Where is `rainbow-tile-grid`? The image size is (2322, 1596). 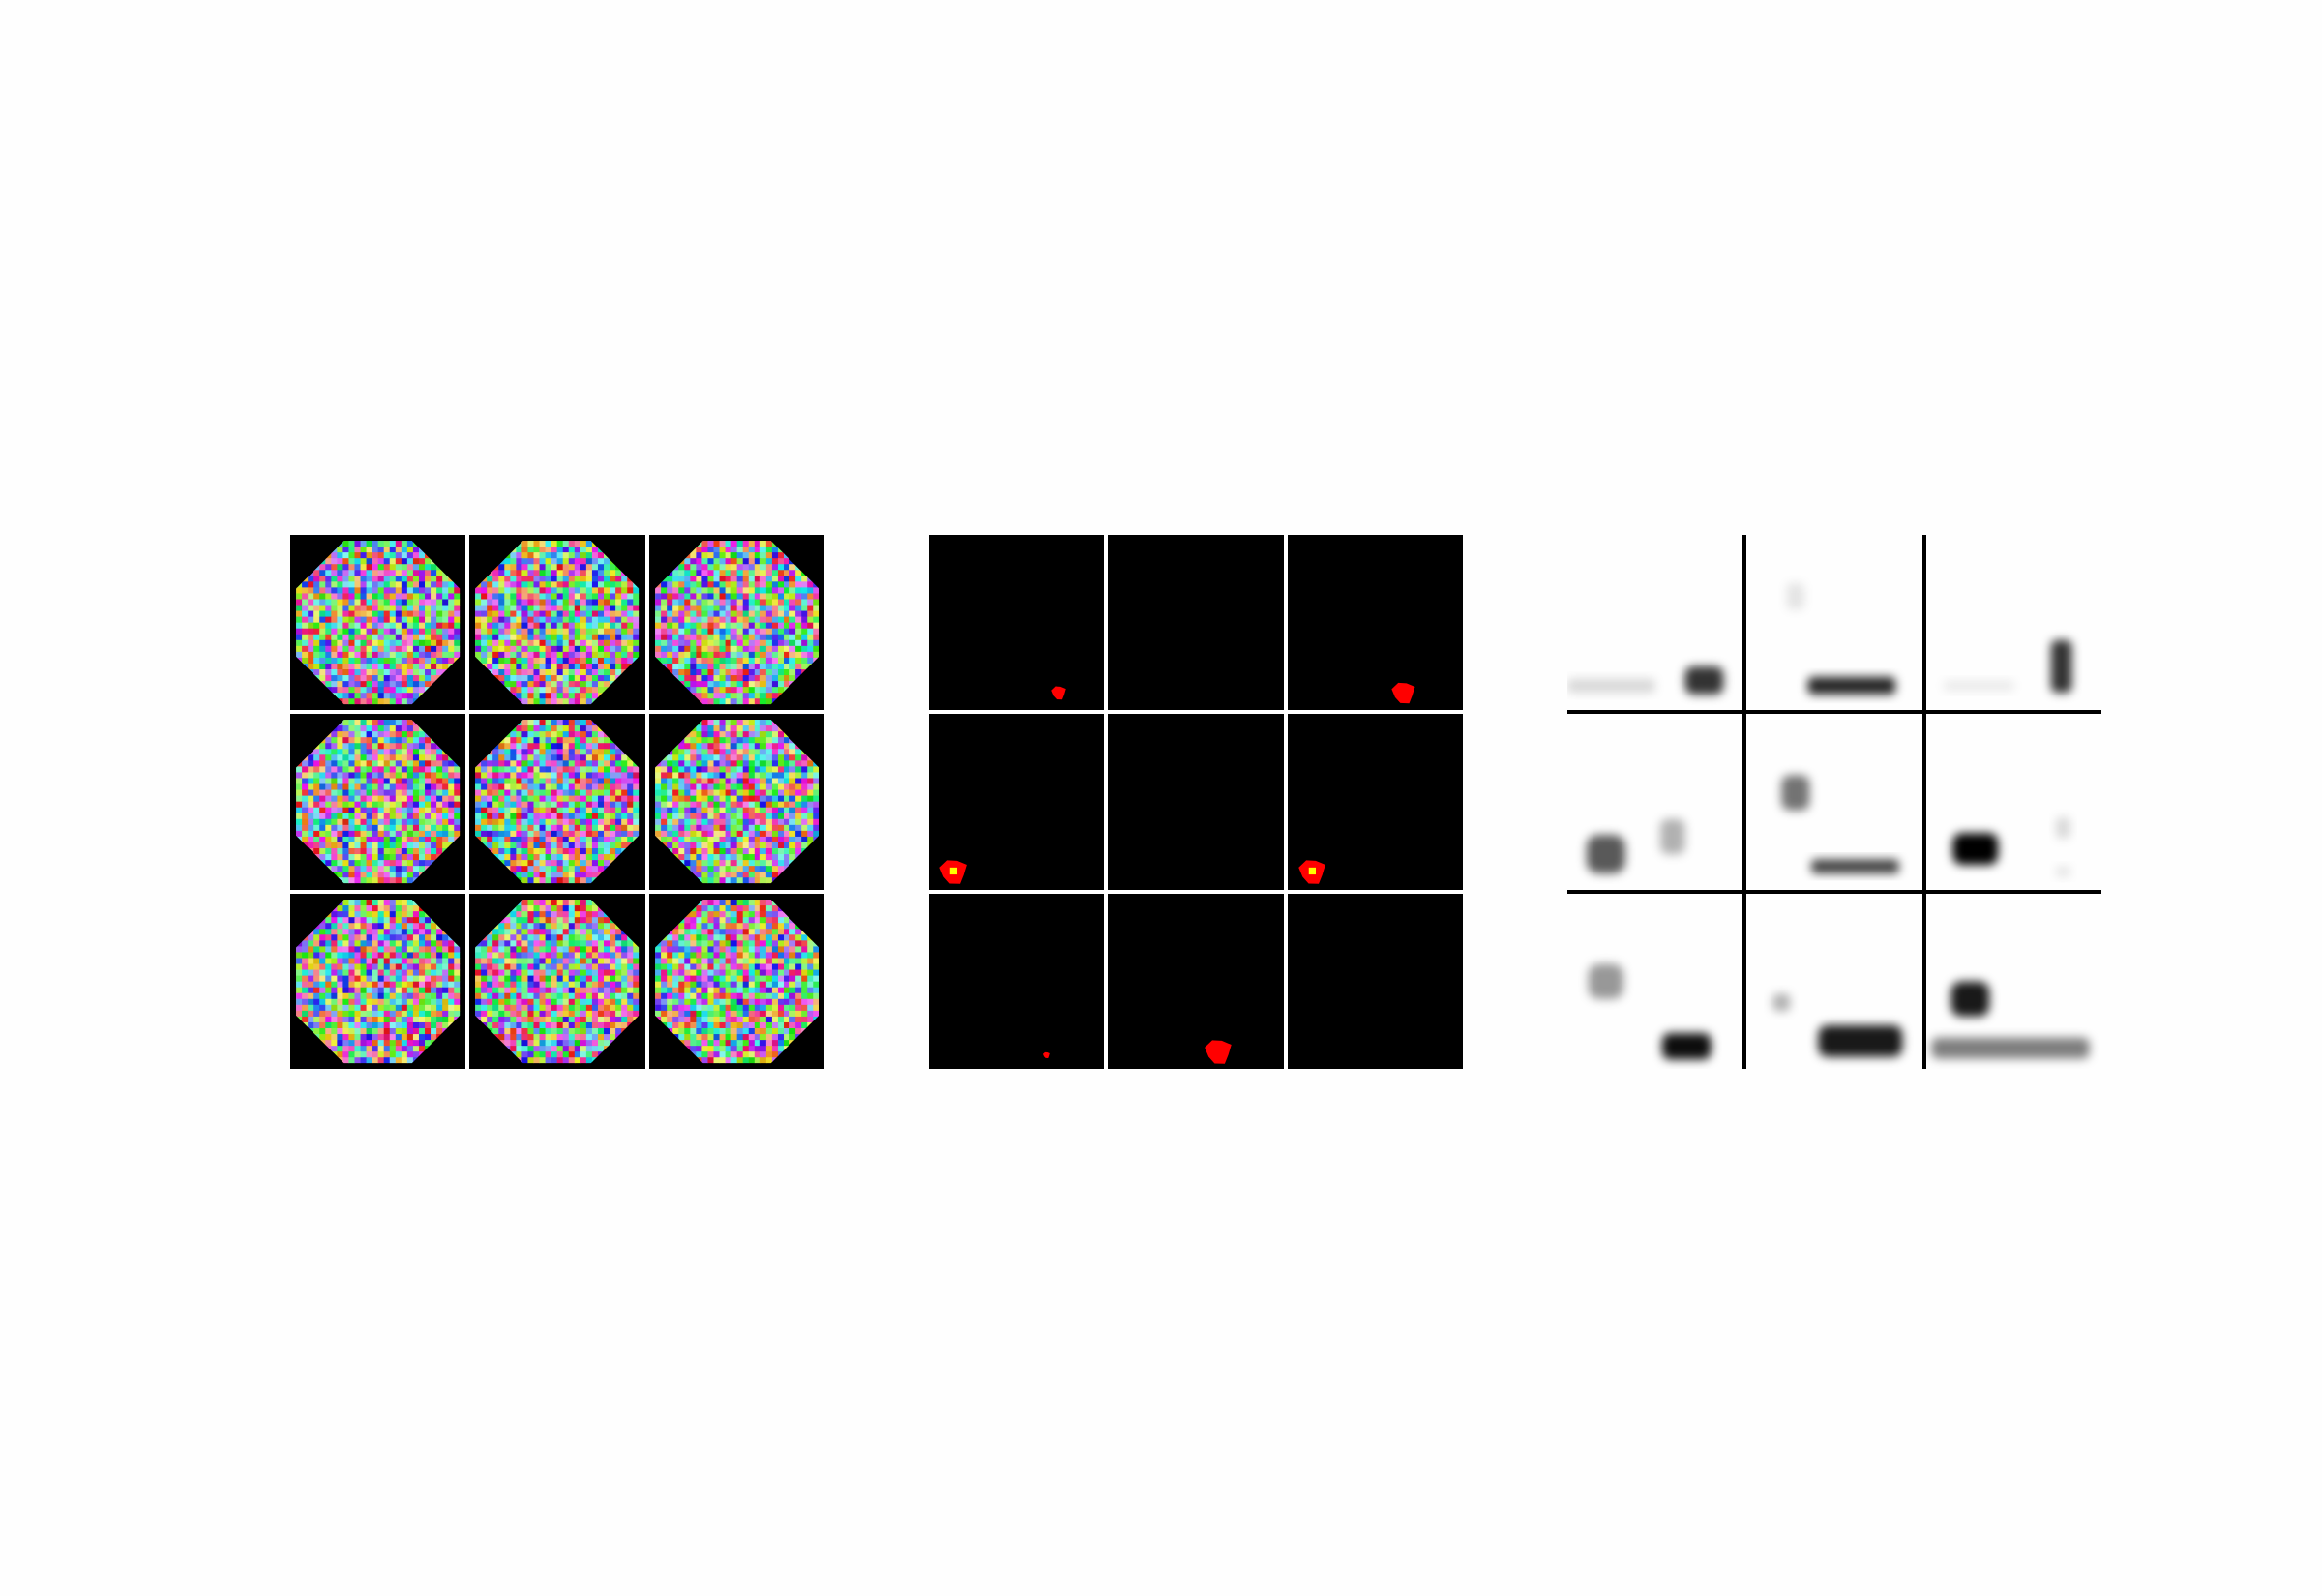
rainbow-tile-grid is located at coordinates (557, 802).